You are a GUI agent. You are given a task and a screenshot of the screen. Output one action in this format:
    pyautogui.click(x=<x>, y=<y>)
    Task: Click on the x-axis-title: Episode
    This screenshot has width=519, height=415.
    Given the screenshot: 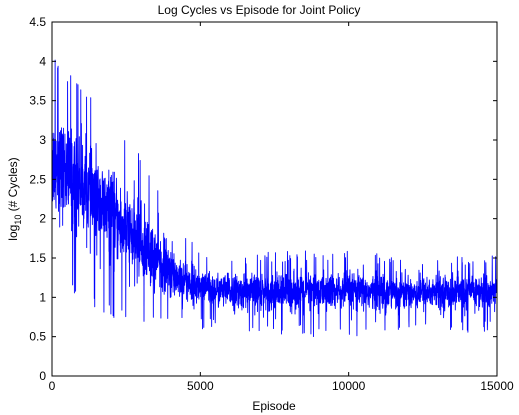 What is the action you would take?
    pyautogui.click(x=274, y=406)
    